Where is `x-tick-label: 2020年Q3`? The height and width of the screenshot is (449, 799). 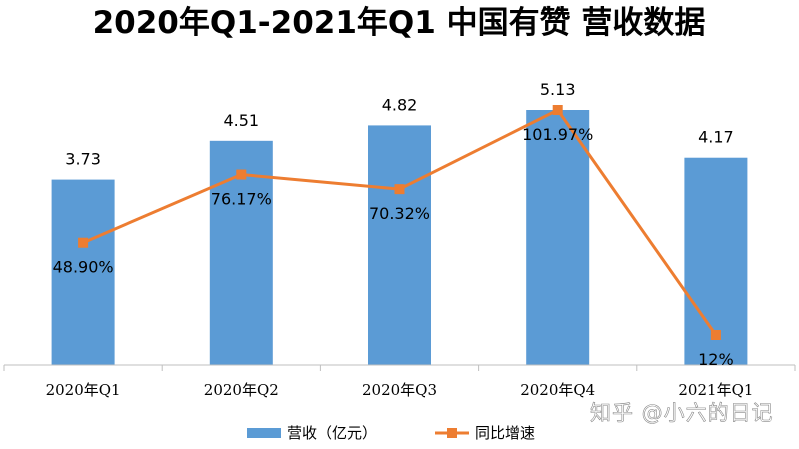
x-tick-label: 2020年Q3 is located at coordinates (399, 390).